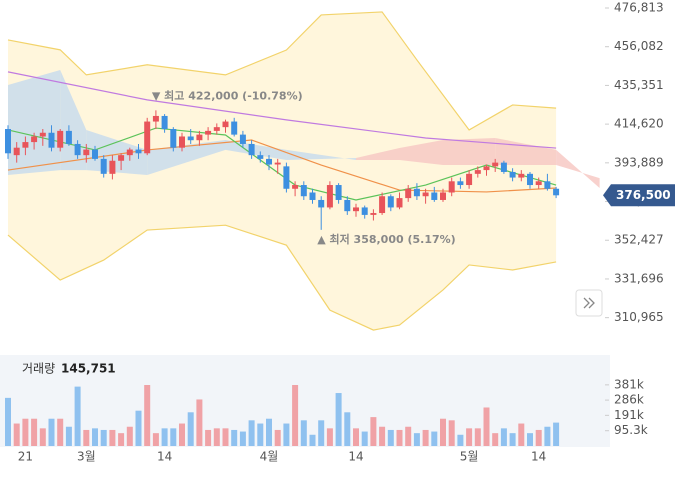 This screenshot has height=485, width=675. What do you see at coordinates (629, 400) in the screenshot?
I see `volume-tick-label: 286k` at bounding box center [629, 400].